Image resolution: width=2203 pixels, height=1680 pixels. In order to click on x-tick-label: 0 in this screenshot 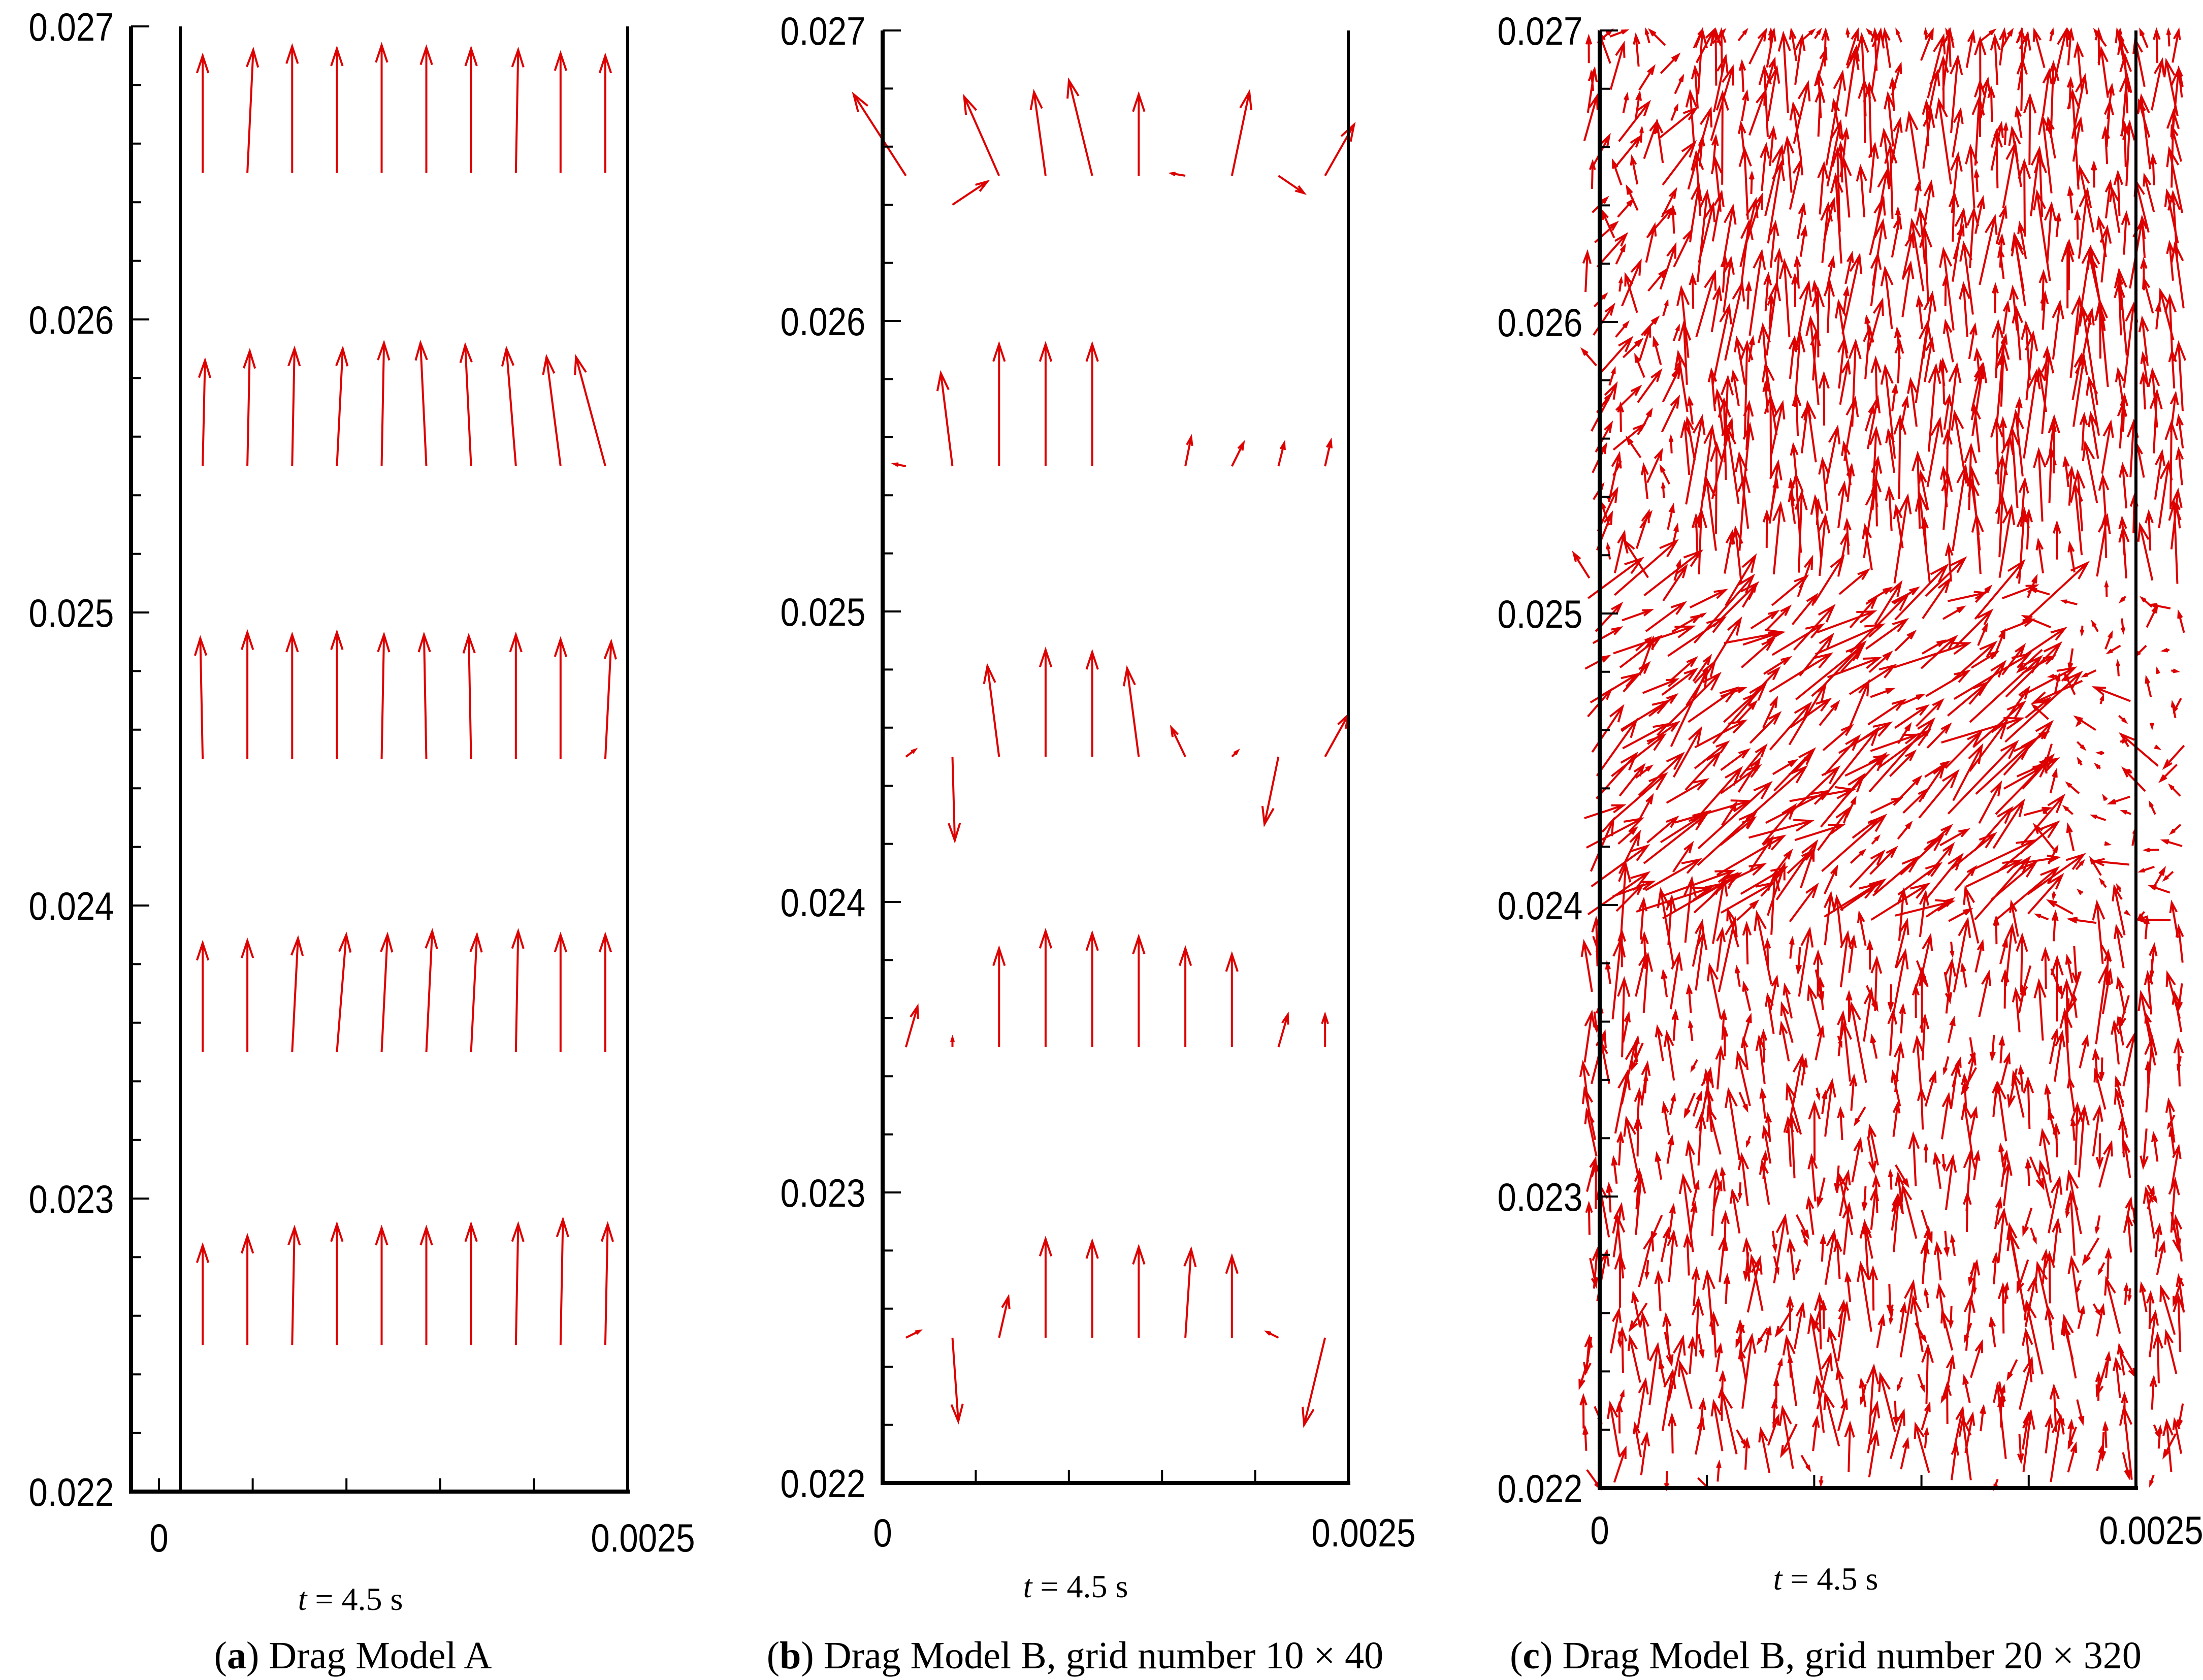, I will do `click(158, 1538)`.